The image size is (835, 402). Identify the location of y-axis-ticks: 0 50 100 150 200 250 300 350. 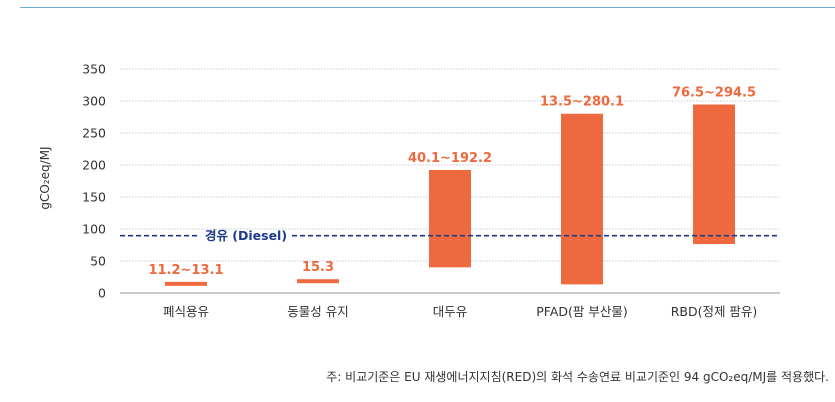
(94, 181).